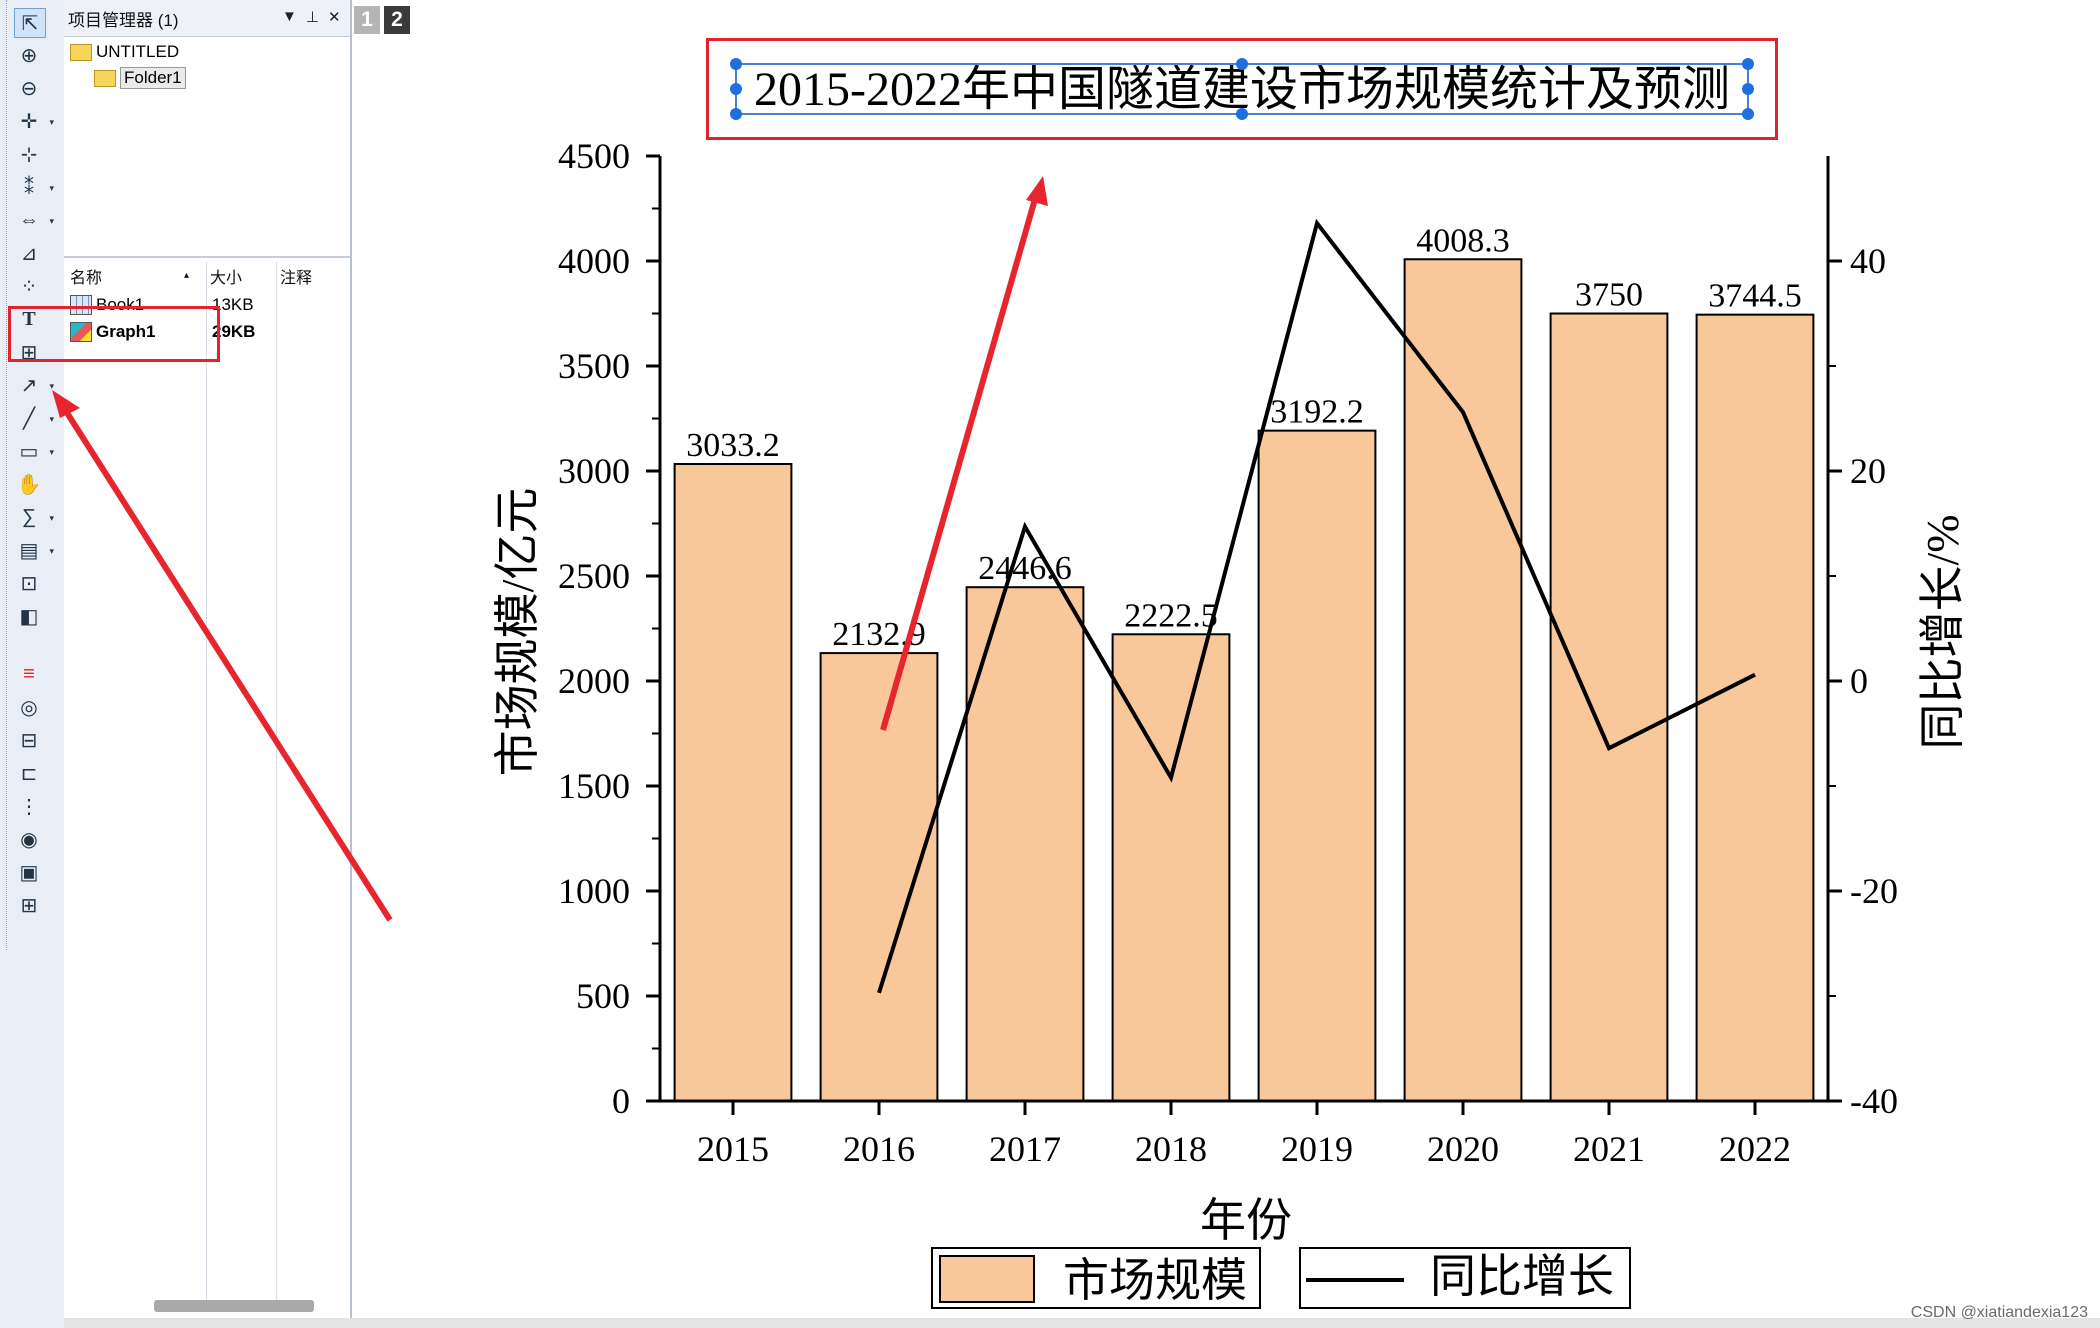 The image size is (2100, 1328). Describe the element at coordinates (276, 782) in the screenshot. I see `column-divider` at that location.